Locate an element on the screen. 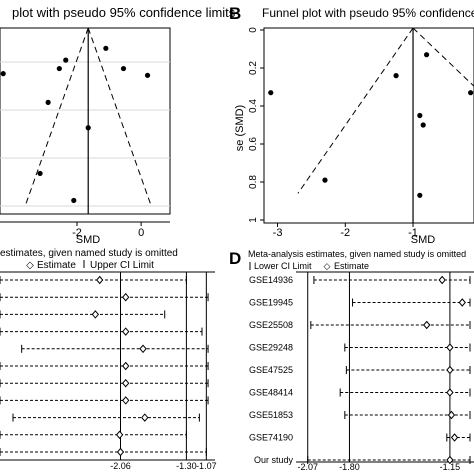 The image size is (474, 474). panel-a-funnel-right is located at coordinates (119, 116).